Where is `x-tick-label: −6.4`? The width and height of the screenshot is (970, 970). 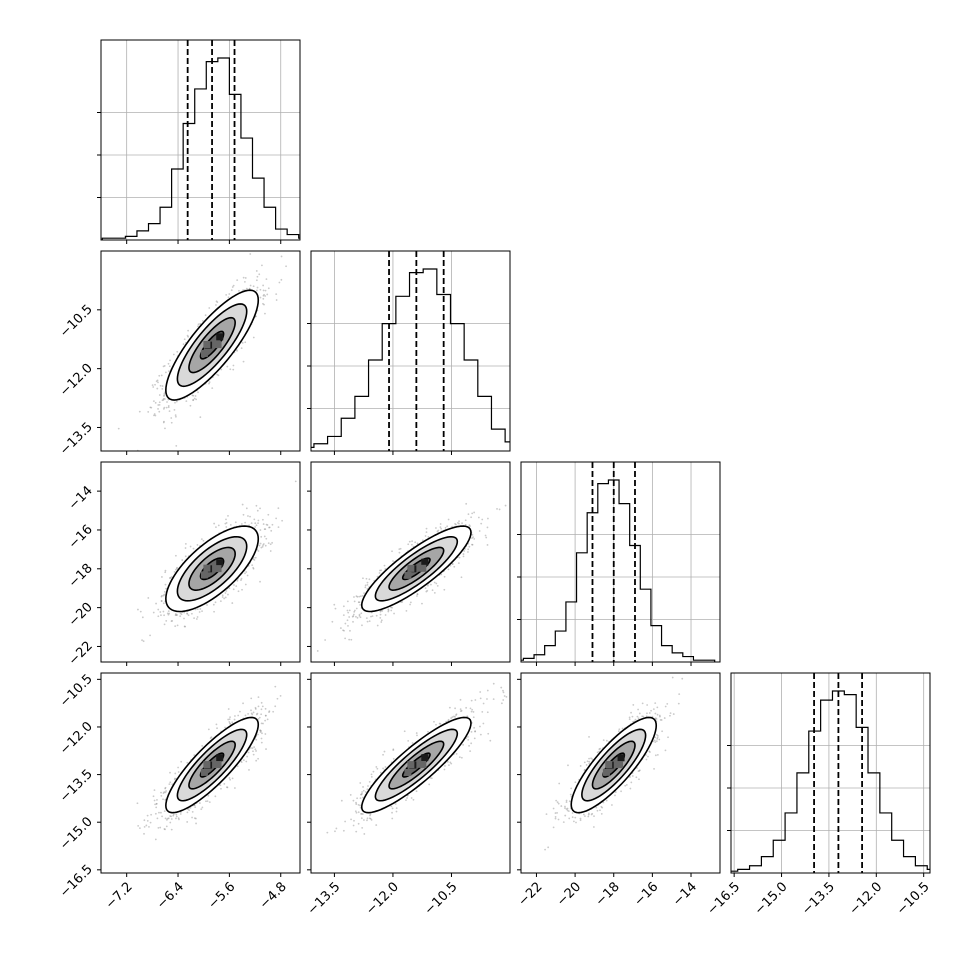 x-tick-label: −6.4 is located at coordinates (170, 895).